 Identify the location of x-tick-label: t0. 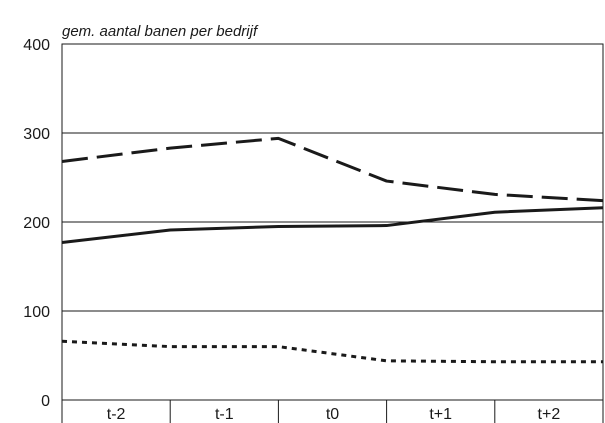
(332, 414).